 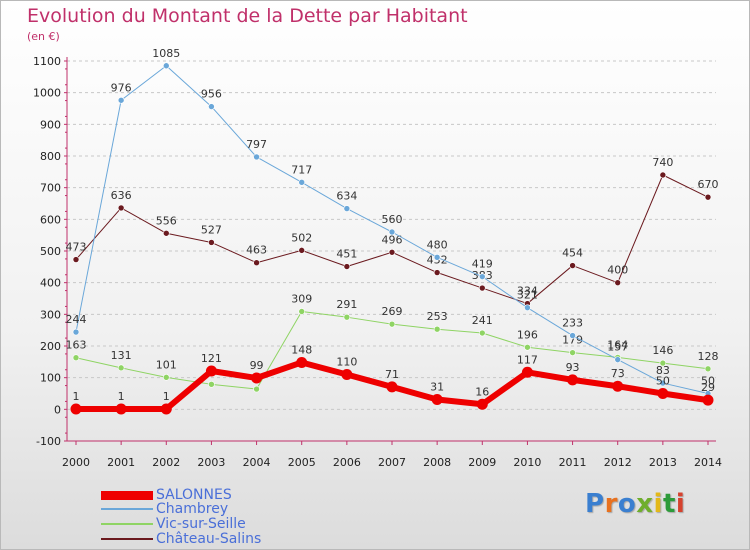 What do you see at coordinates (50, 124) in the screenshot?
I see `y-tick-label: 900` at bounding box center [50, 124].